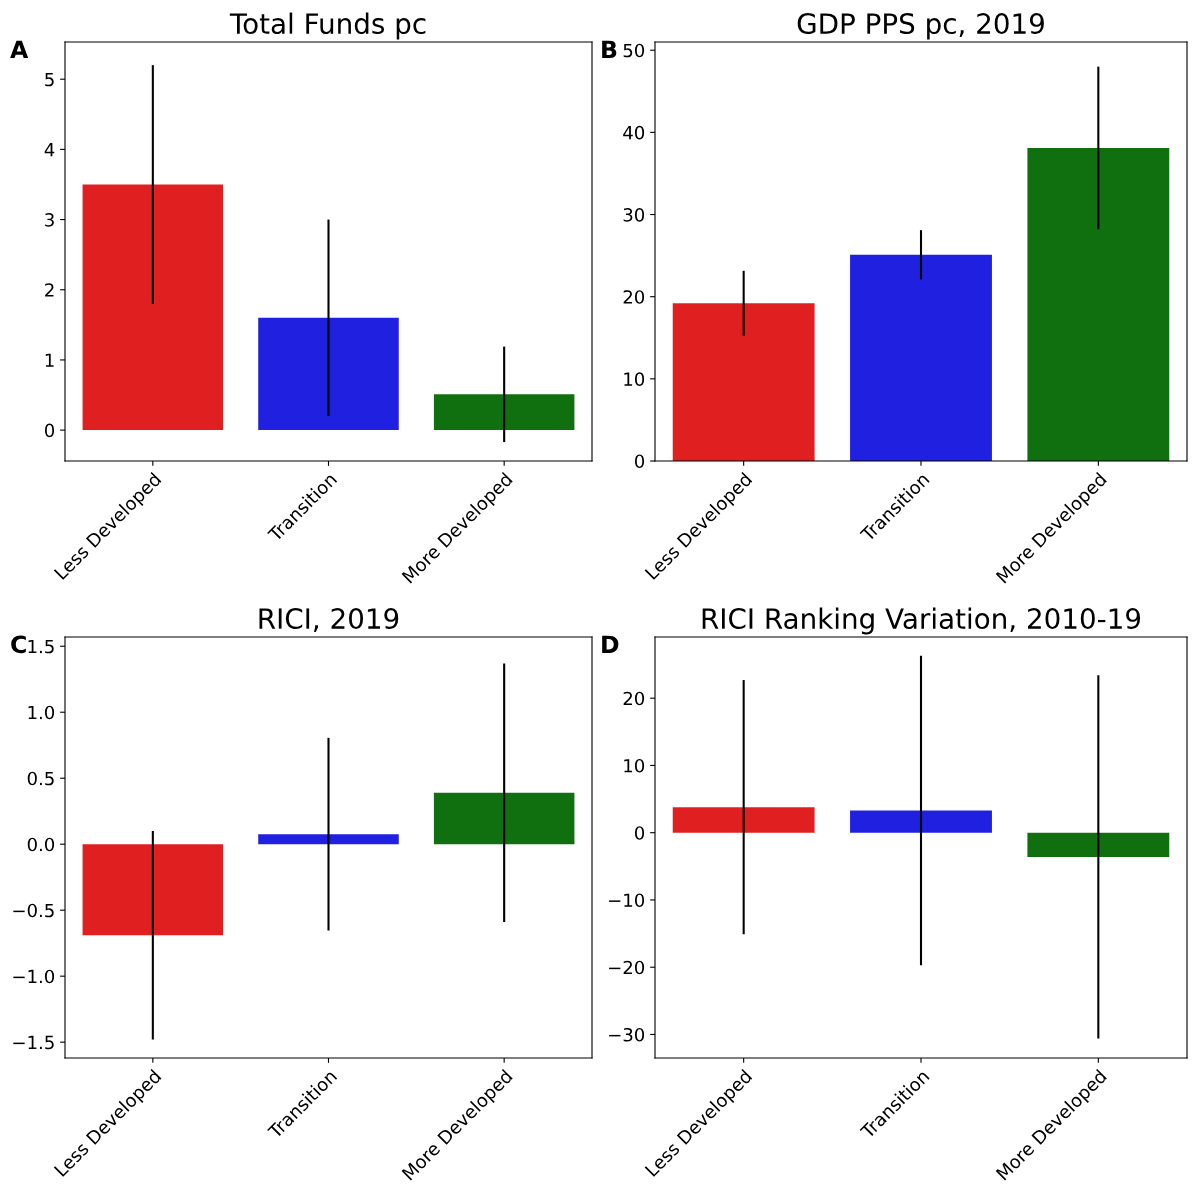 This screenshot has width=1192, height=1191. I want to click on chart-title: GDP PPS pc, 2019, so click(920, 26).